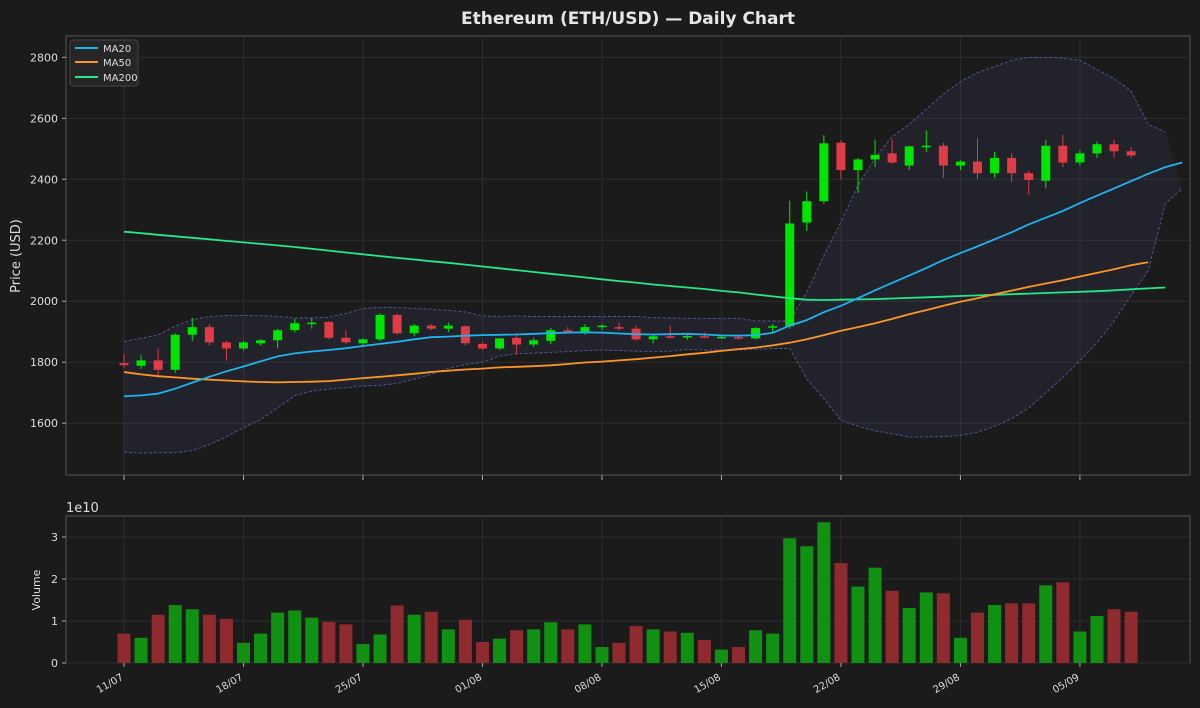  What do you see at coordinates (117, 63) in the screenshot?
I see `legend-label-ma50: MA50` at bounding box center [117, 63].